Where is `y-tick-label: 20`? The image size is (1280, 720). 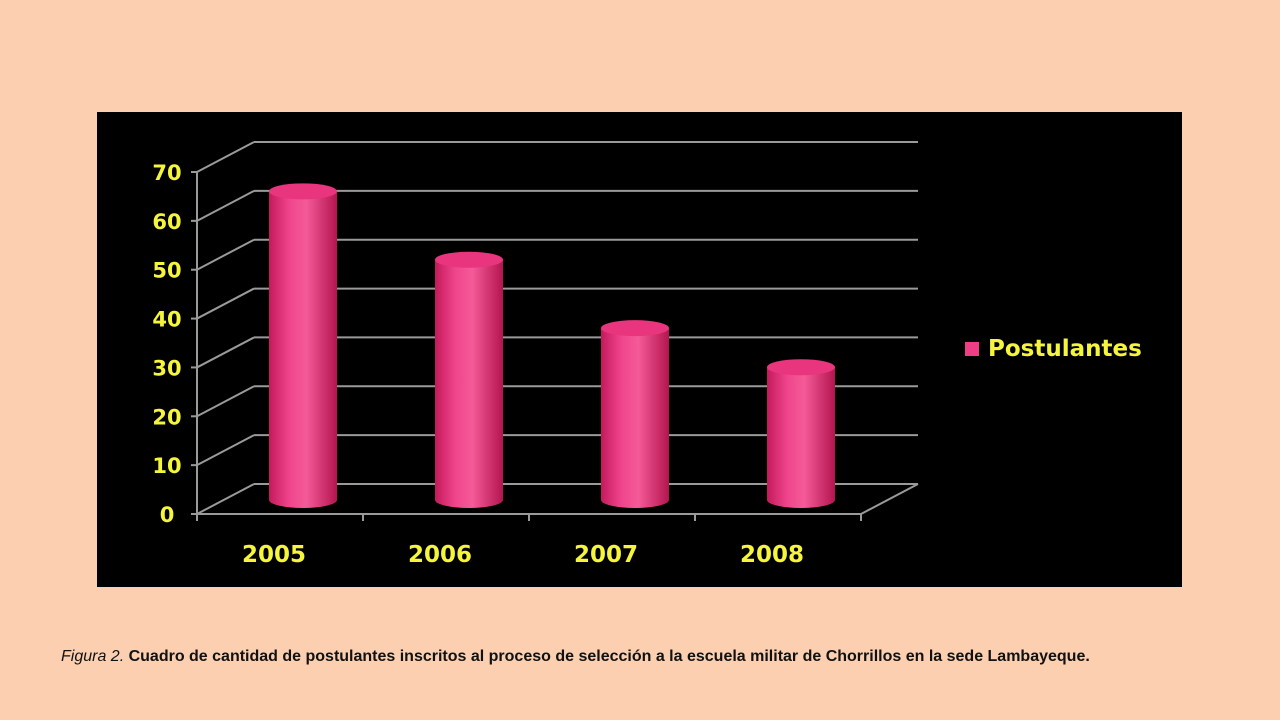 y-tick-label: 20 is located at coordinates (166, 417).